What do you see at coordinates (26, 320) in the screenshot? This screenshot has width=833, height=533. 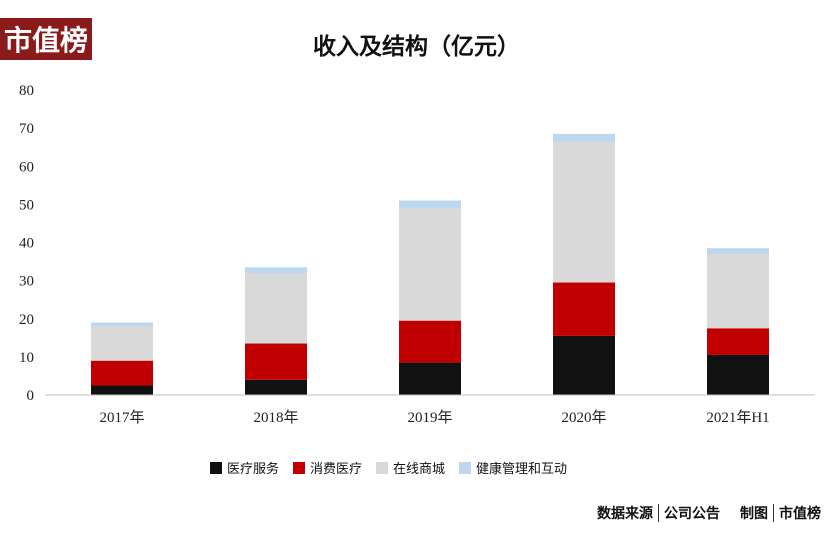 I see `y-tick-label: 20` at bounding box center [26, 320].